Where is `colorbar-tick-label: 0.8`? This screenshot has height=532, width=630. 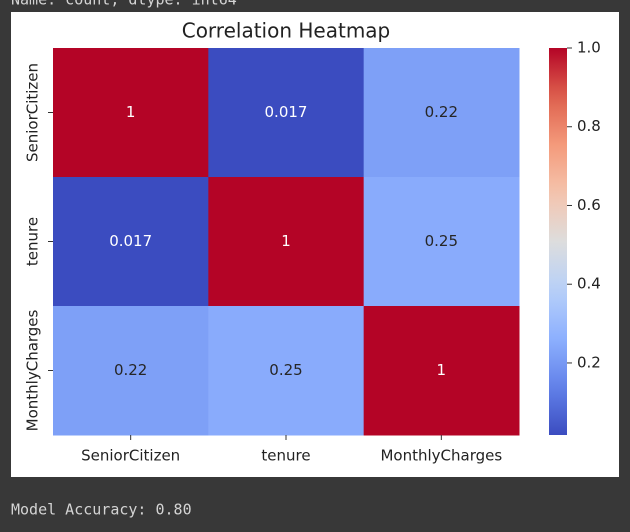 colorbar-tick-label: 0.8 is located at coordinates (589, 126).